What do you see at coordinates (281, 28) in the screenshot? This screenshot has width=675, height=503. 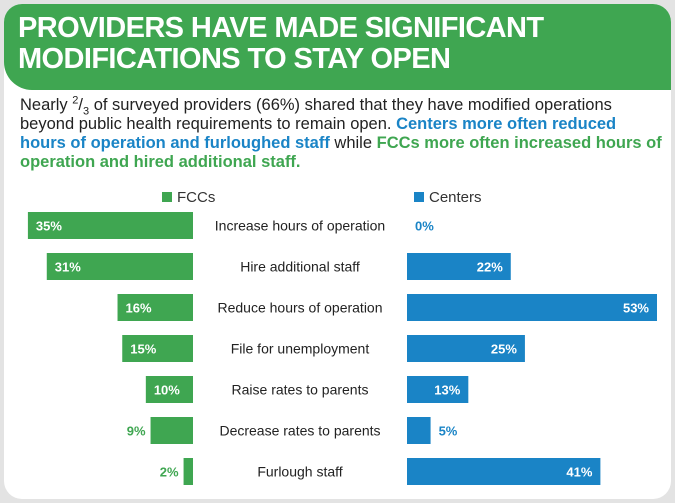 I see `title-line-1: PROVIDERS HAVE MADE SIGNIFICANT` at bounding box center [281, 28].